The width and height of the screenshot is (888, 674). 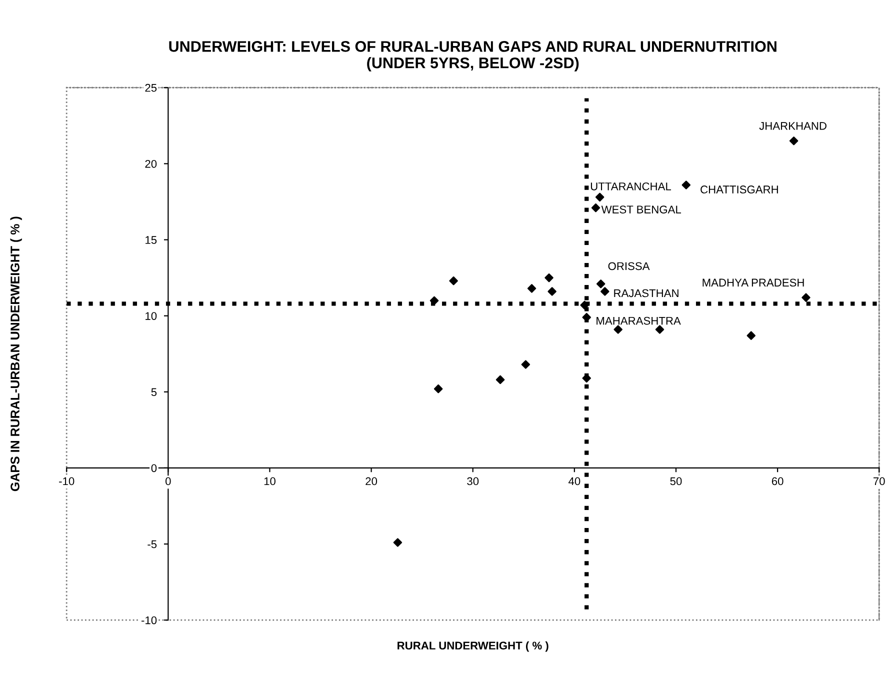 What do you see at coordinates (676, 481) in the screenshot?
I see `x-tick-label: 50` at bounding box center [676, 481].